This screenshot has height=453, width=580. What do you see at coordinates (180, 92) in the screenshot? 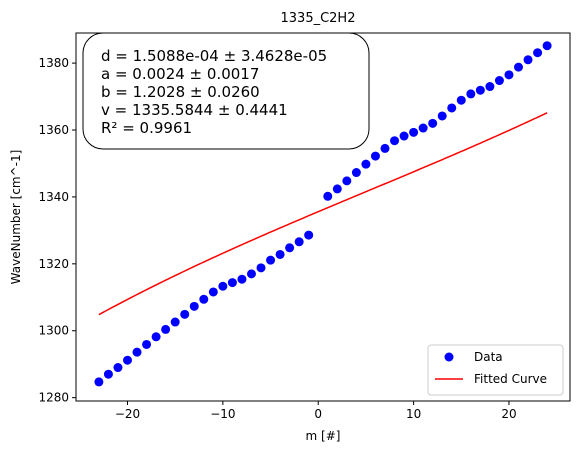
I see `annotation-line-b: b = 1.2028 ± 0.0260` at bounding box center [180, 92].